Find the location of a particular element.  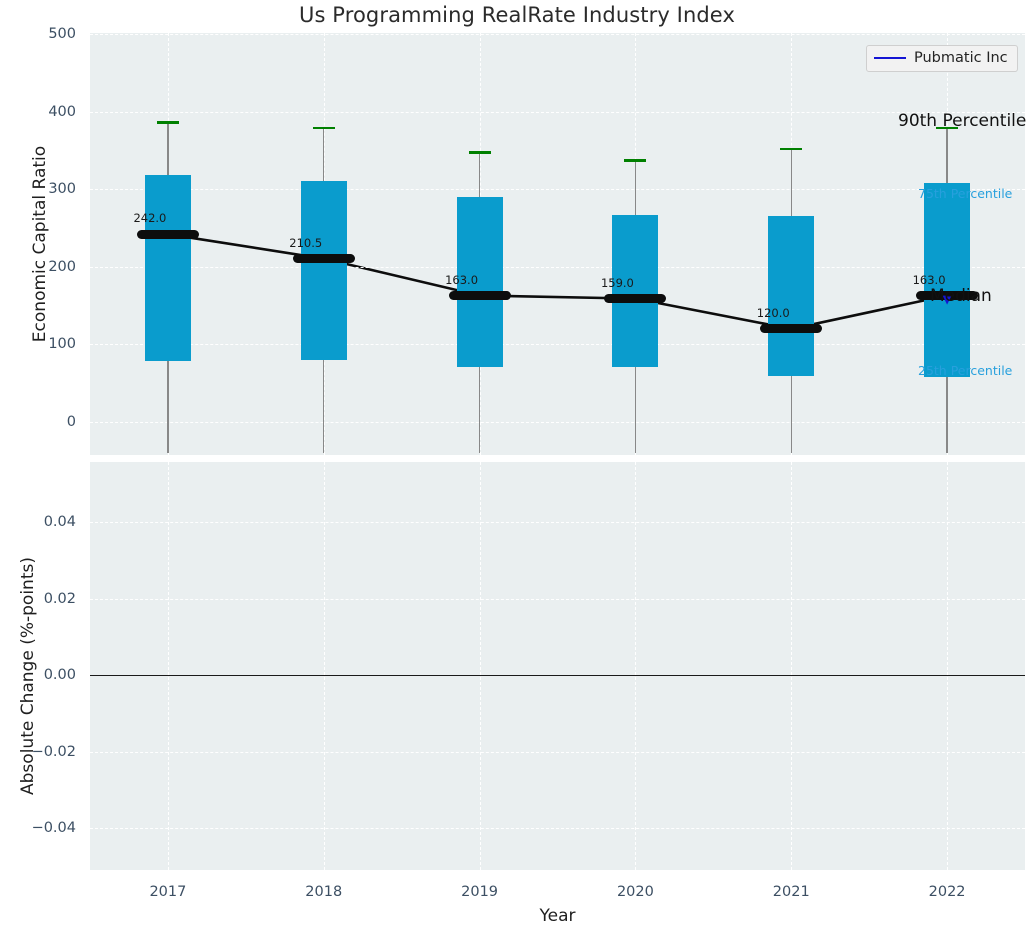

y-tick-label-top: 300 is located at coordinates (62, 189).